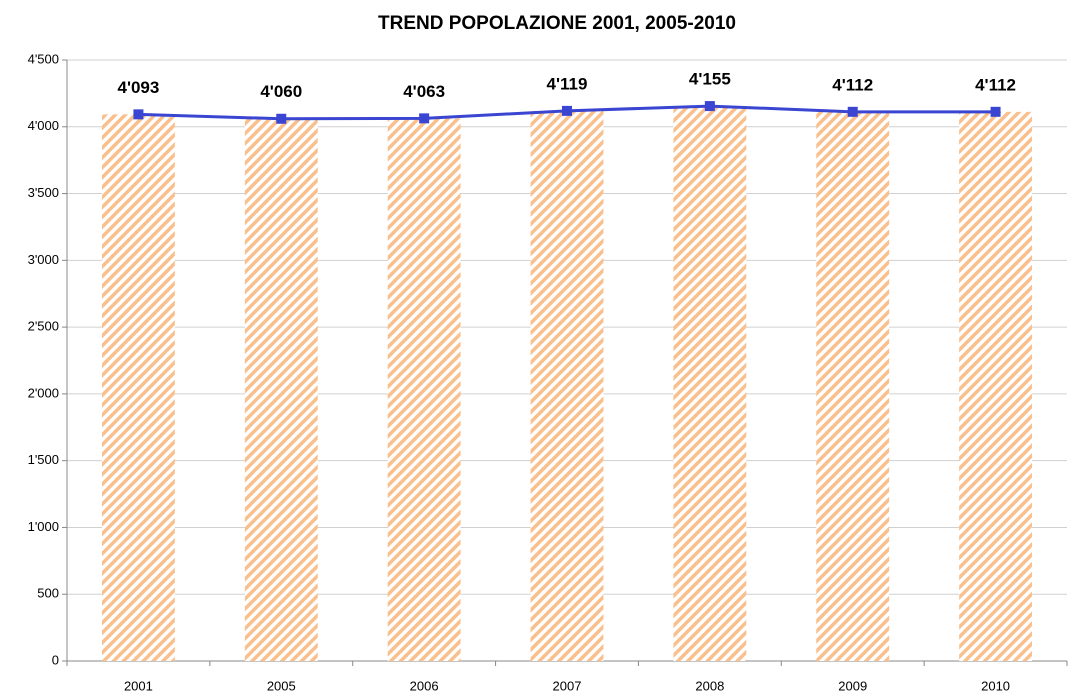  Describe the element at coordinates (281, 91) in the screenshot. I see `data-label: 4'060` at that location.